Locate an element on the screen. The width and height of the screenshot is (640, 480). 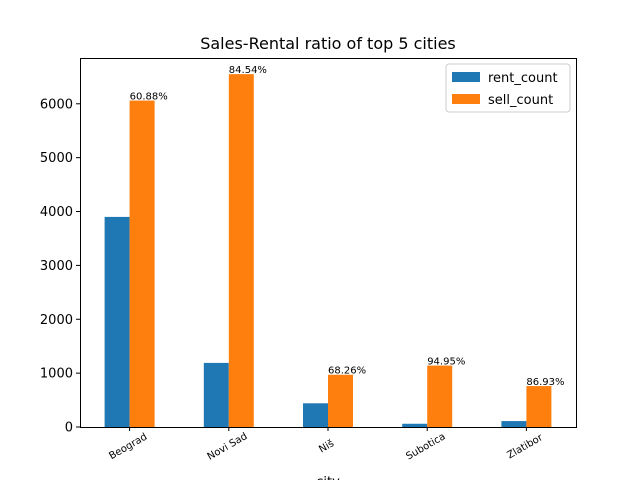
bar-sell-count-beograd is located at coordinates (142, 263).